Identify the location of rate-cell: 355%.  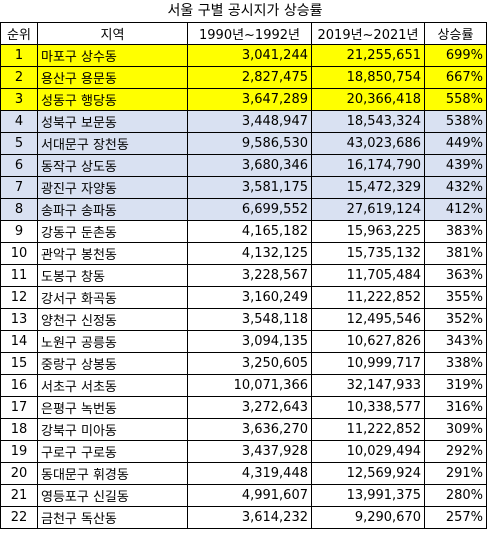
(455, 297).